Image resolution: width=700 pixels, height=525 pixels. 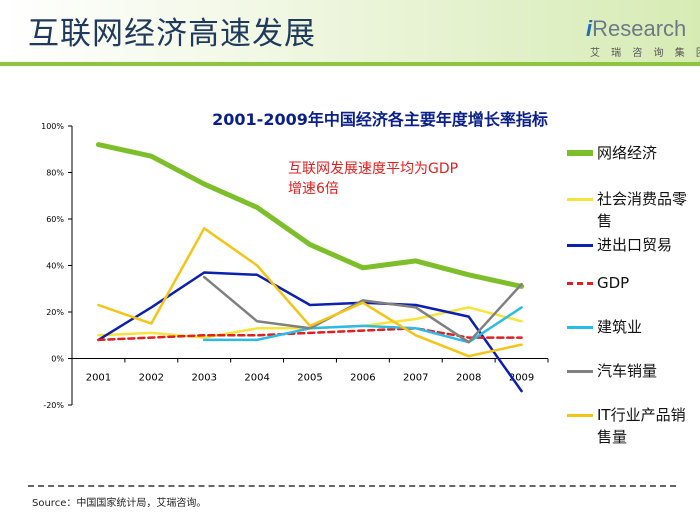 I want to click on y-tick-label: 40%, so click(x=55, y=266).